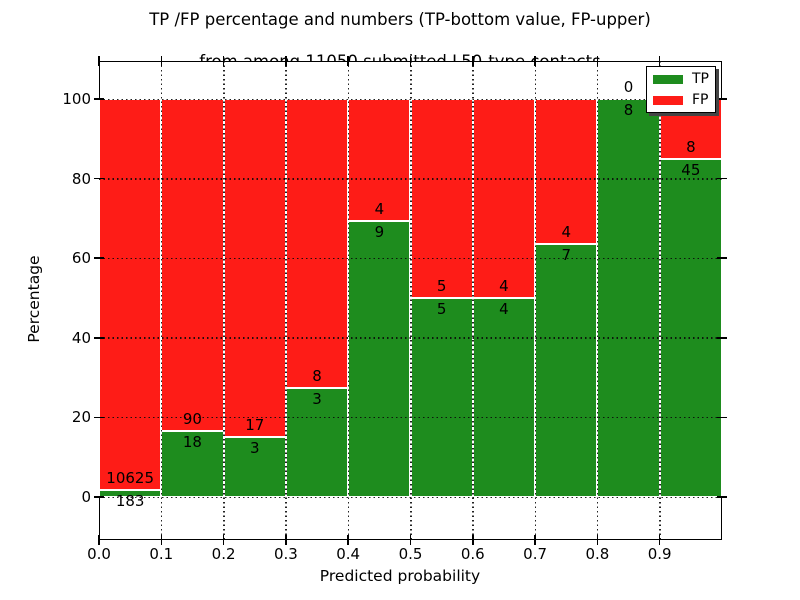  Describe the element at coordinates (668, 100) in the screenshot. I see `fp-legend-swatch-icon` at that location.